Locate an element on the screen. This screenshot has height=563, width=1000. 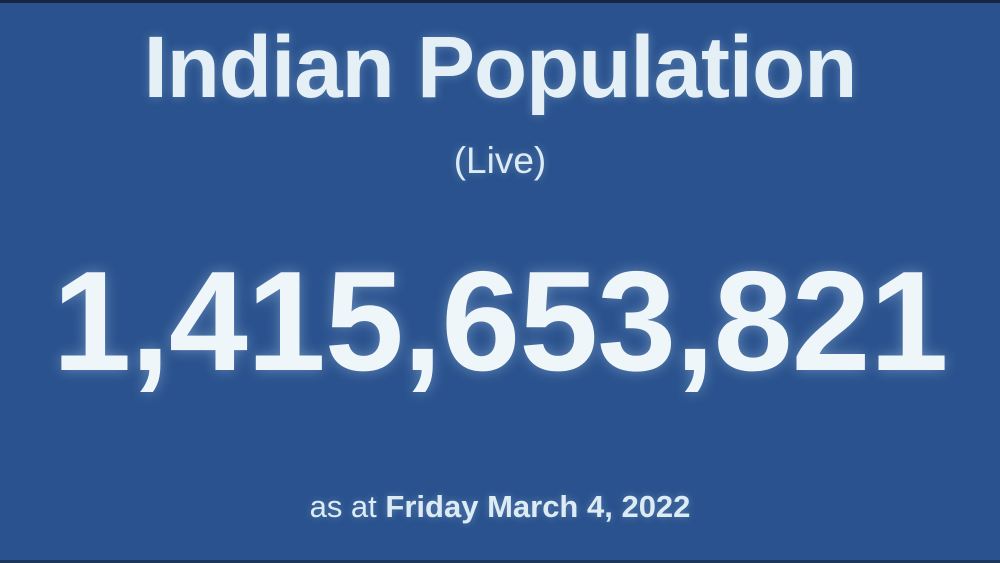
page-title: Indian Population is located at coordinates (500, 67).